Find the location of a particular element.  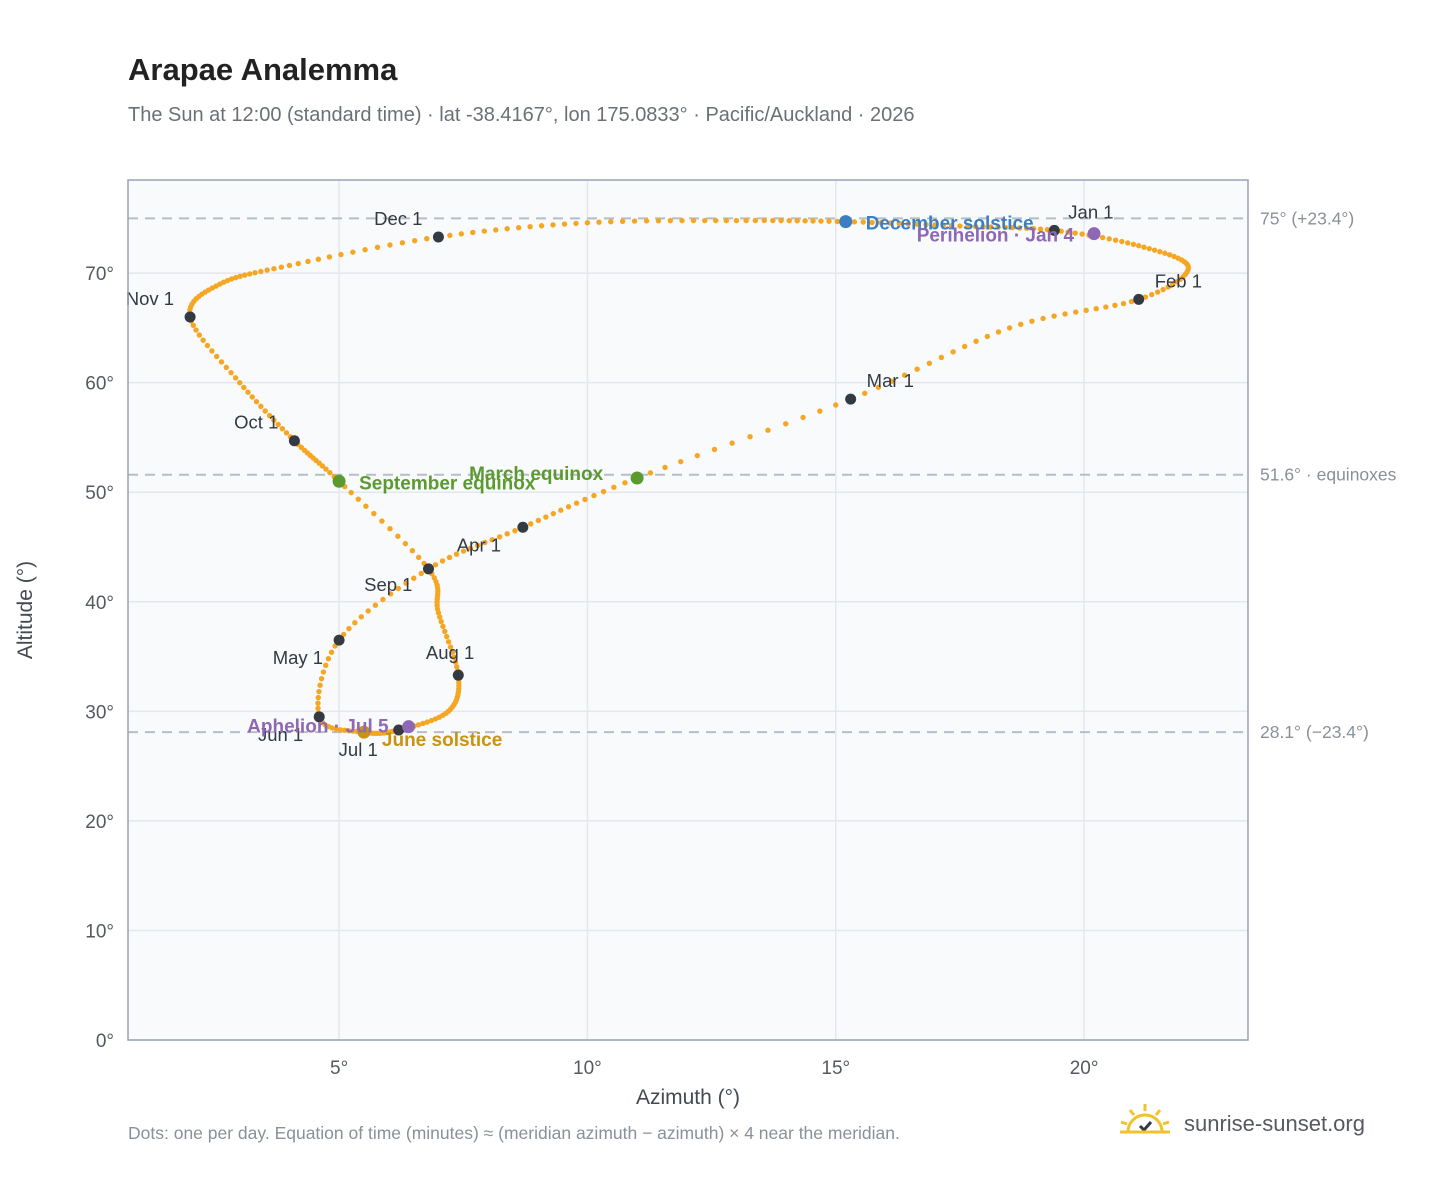

x-tick-label: 10° is located at coordinates (587, 1068).